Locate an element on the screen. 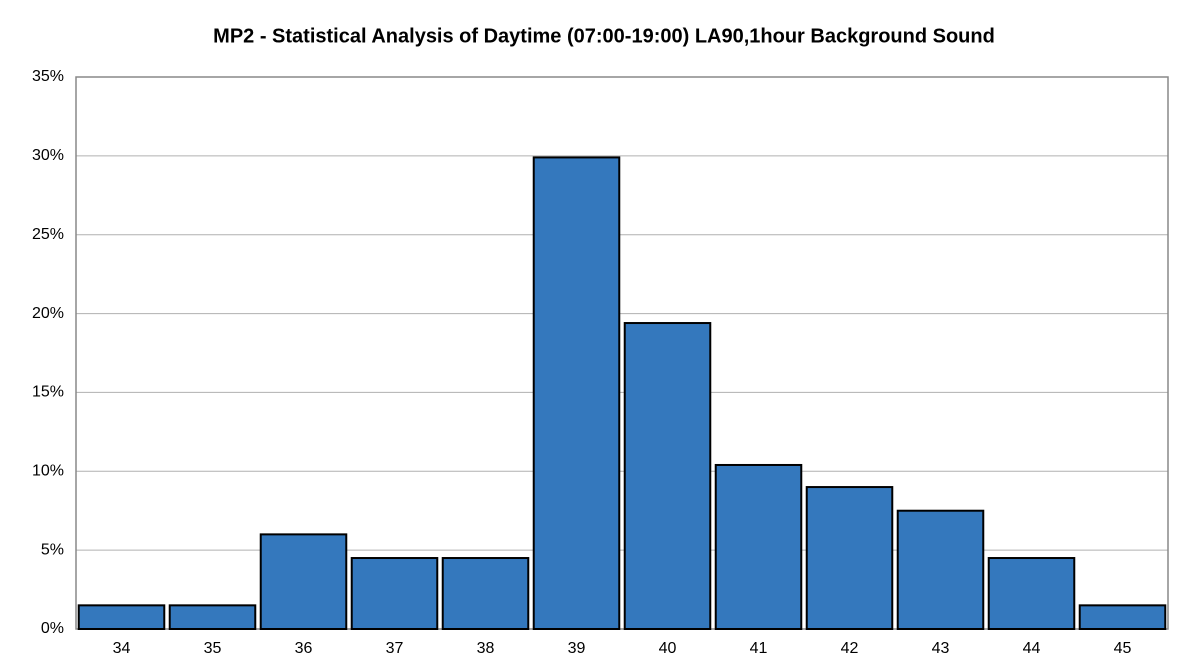 Image resolution: width=1184 pixels, height=669 pixels. y-tick-label: 15% is located at coordinates (48, 392).